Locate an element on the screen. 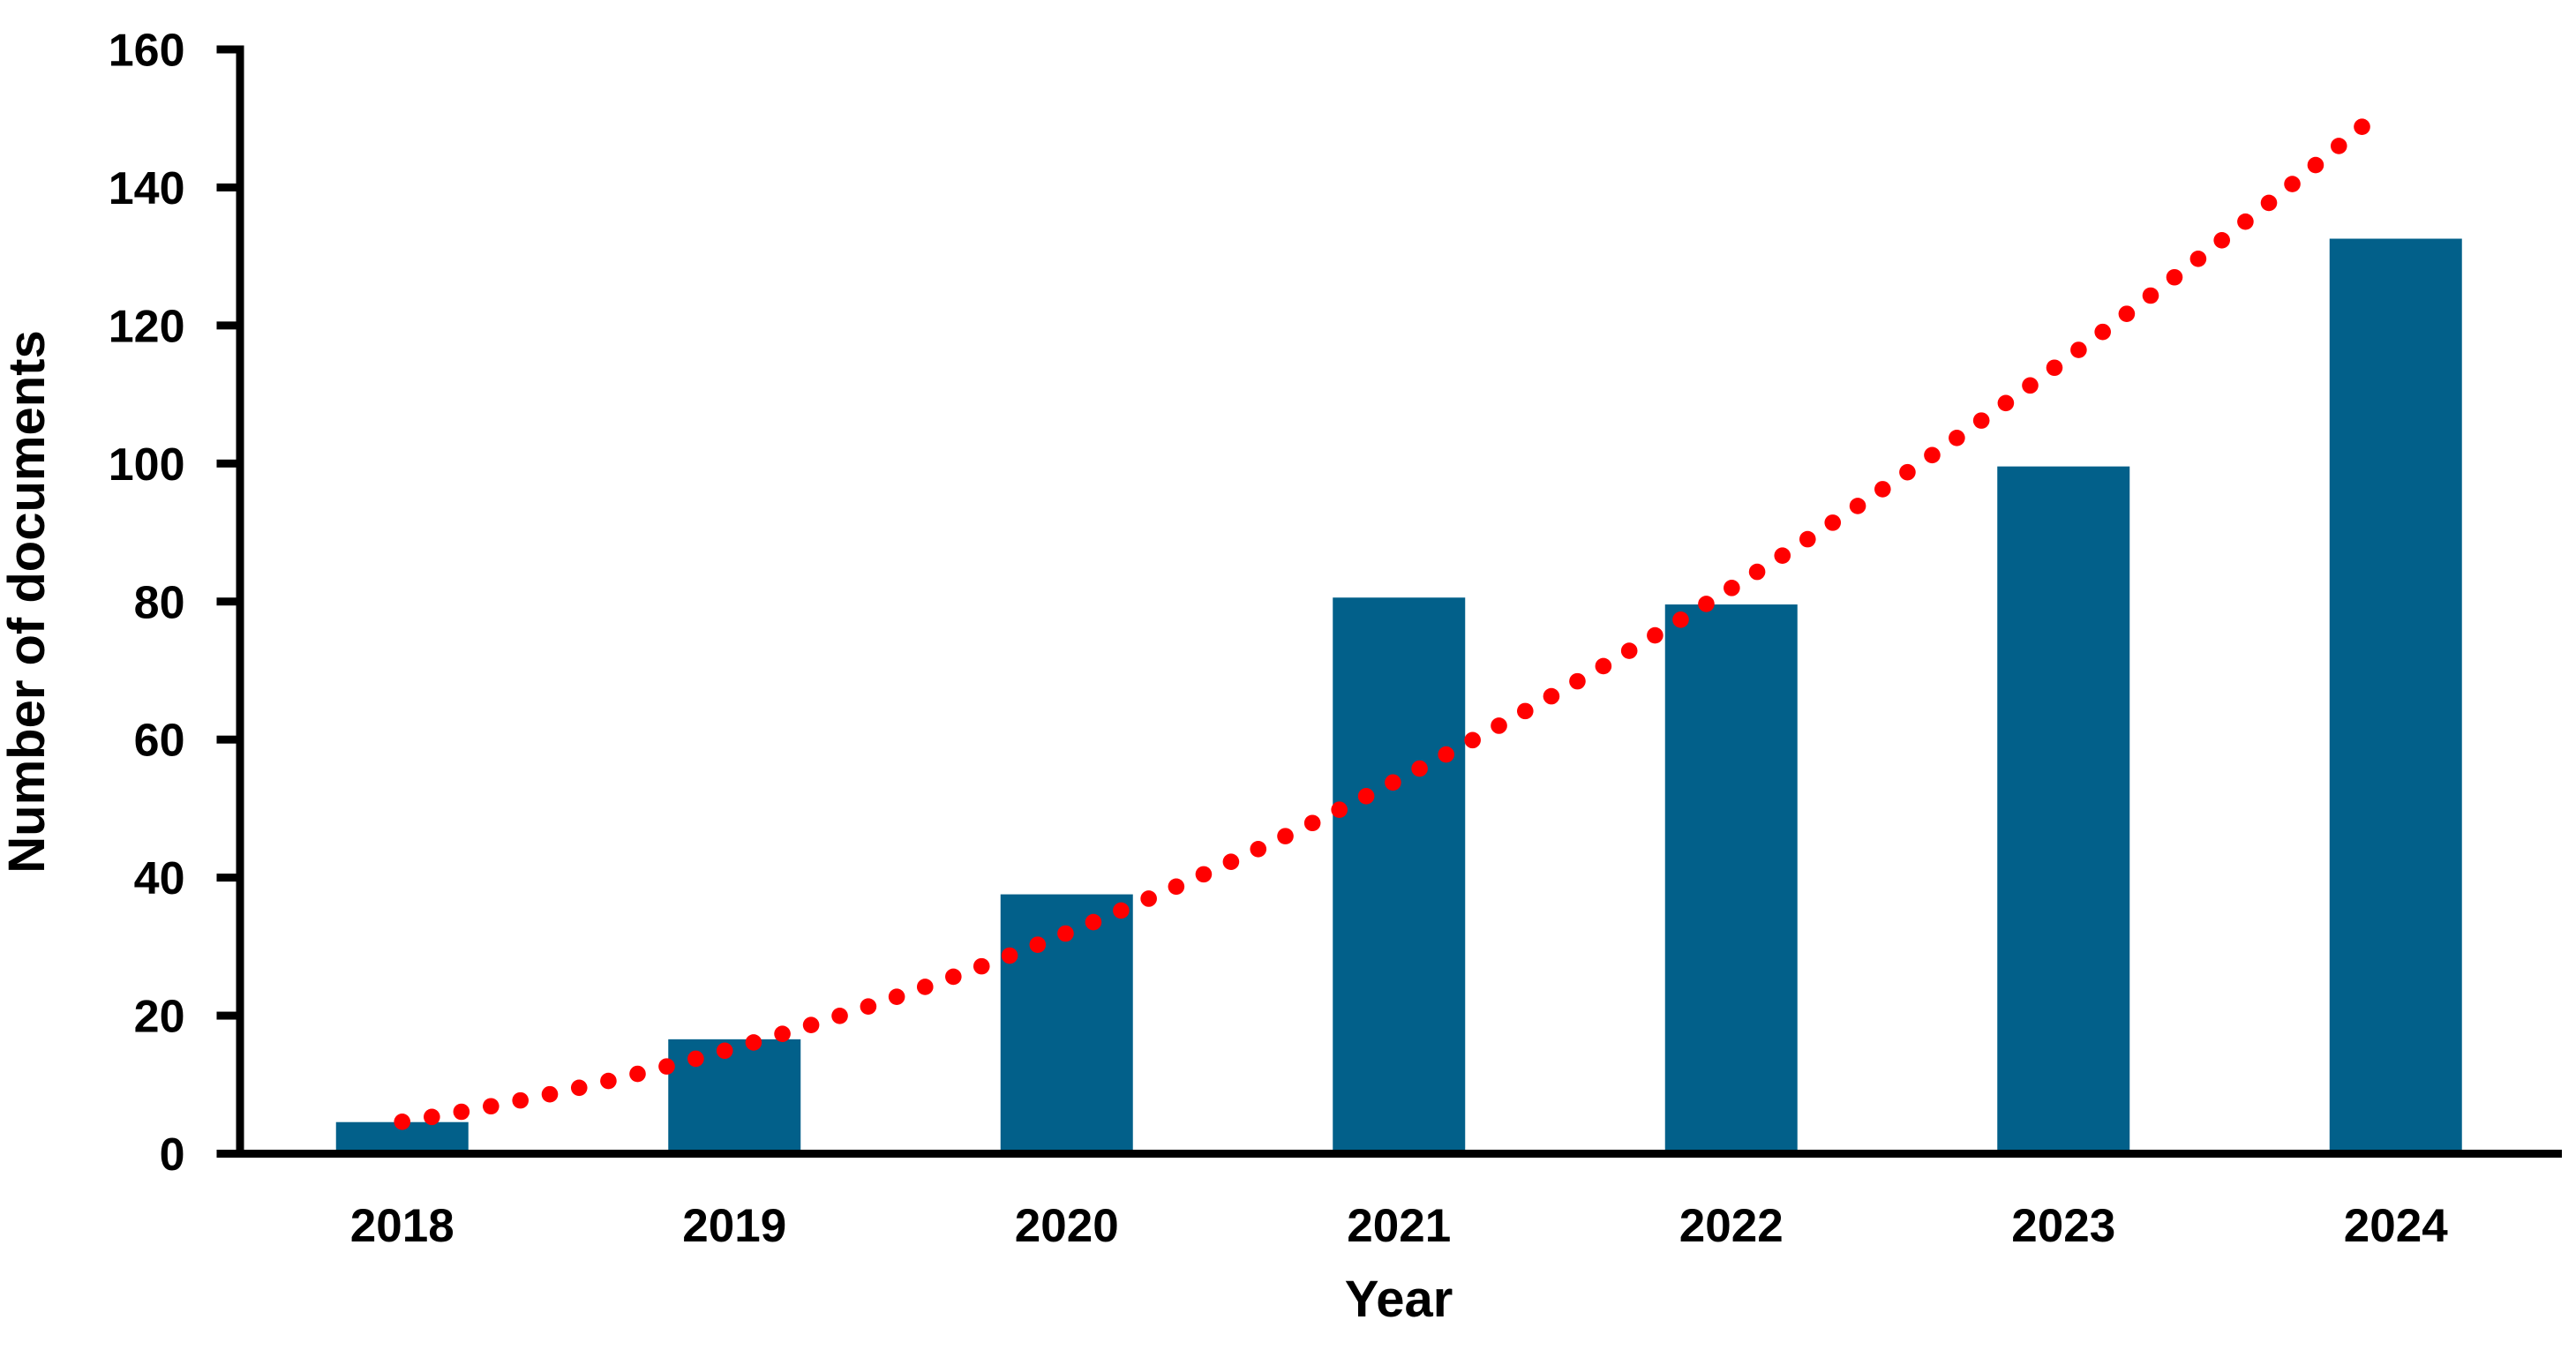 This screenshot has width=2576, height=1350. y-tick-label-120: 120 is located at coordinates (147, 326).